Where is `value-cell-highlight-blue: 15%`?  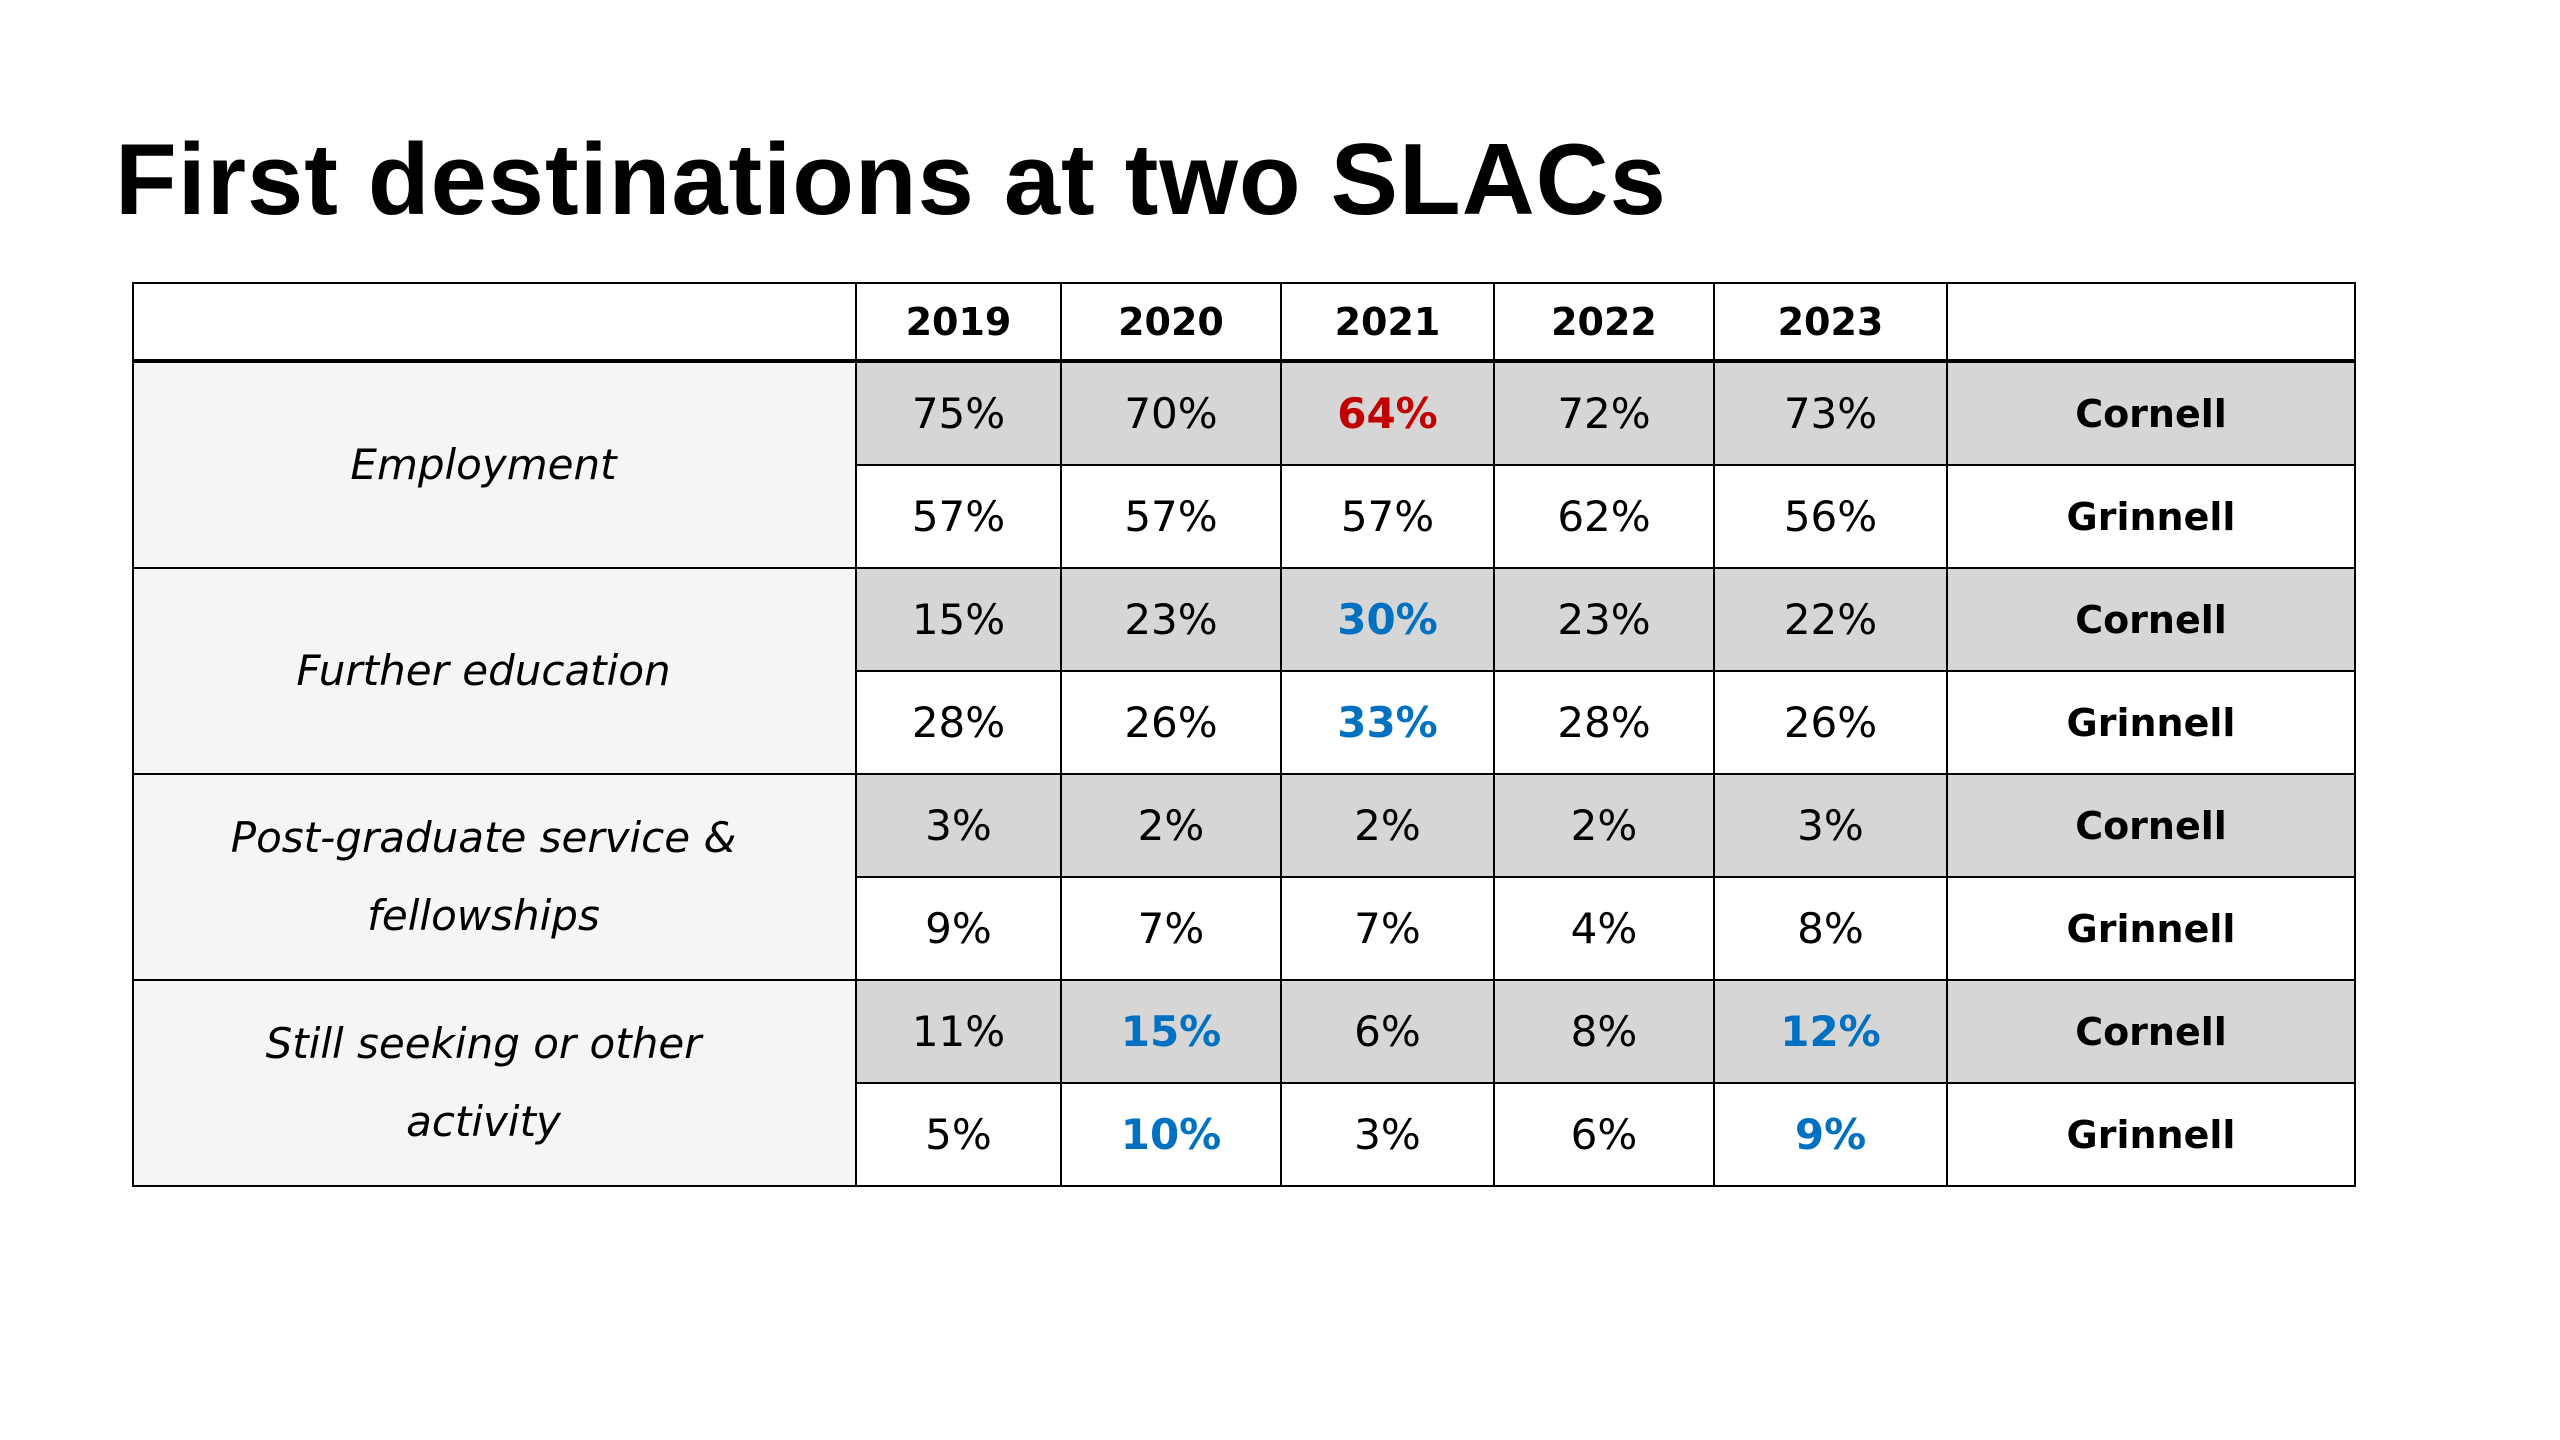
value-cell-highlight-blue: 15% is located at coordinates (1171, 1031).